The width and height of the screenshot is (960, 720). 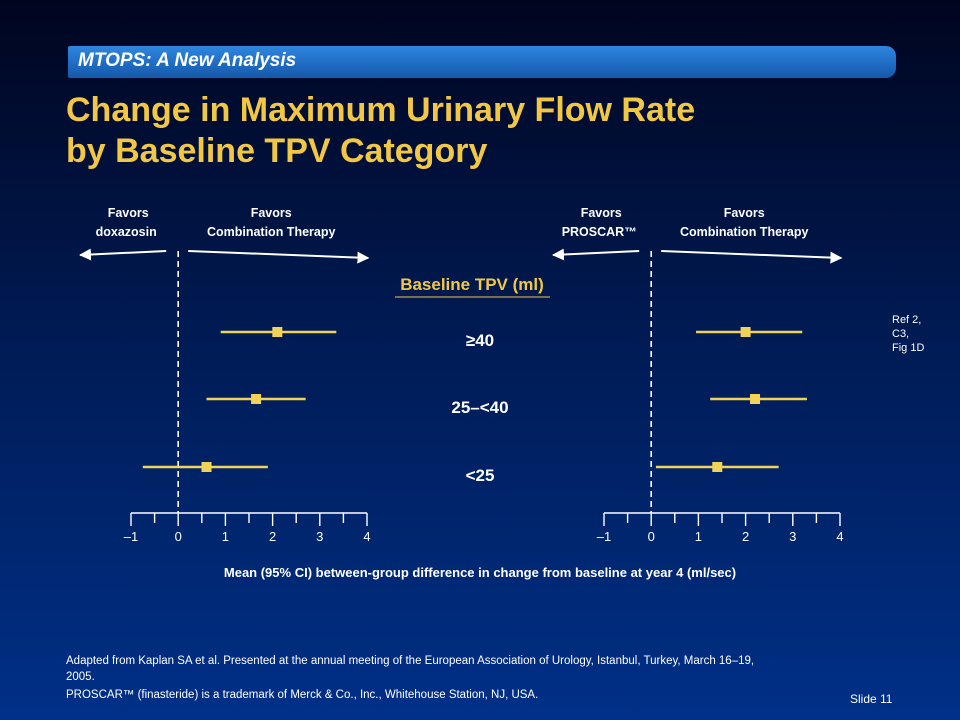 I want to click on ref-line: C3,, so click(x=901, y=334).